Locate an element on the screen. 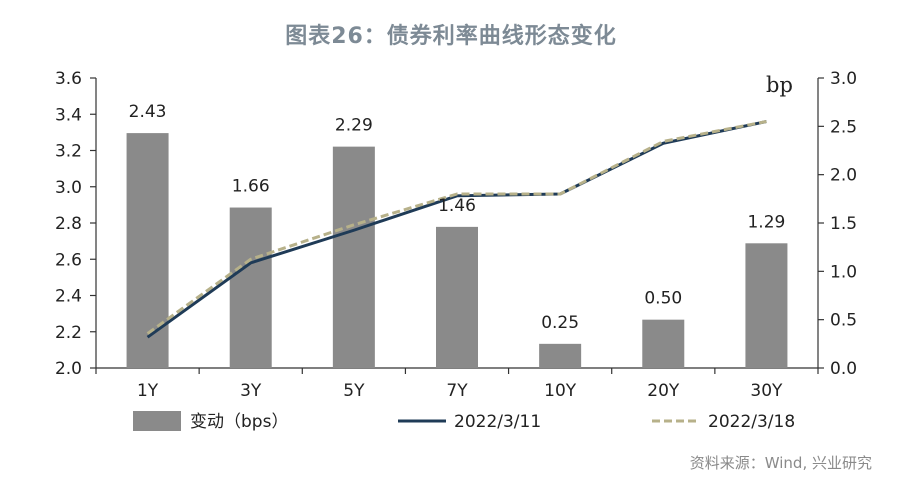 The height and width of the screenshot is (496, 902). bar-value-label: 1.29 is located at coordinates (766, 222).